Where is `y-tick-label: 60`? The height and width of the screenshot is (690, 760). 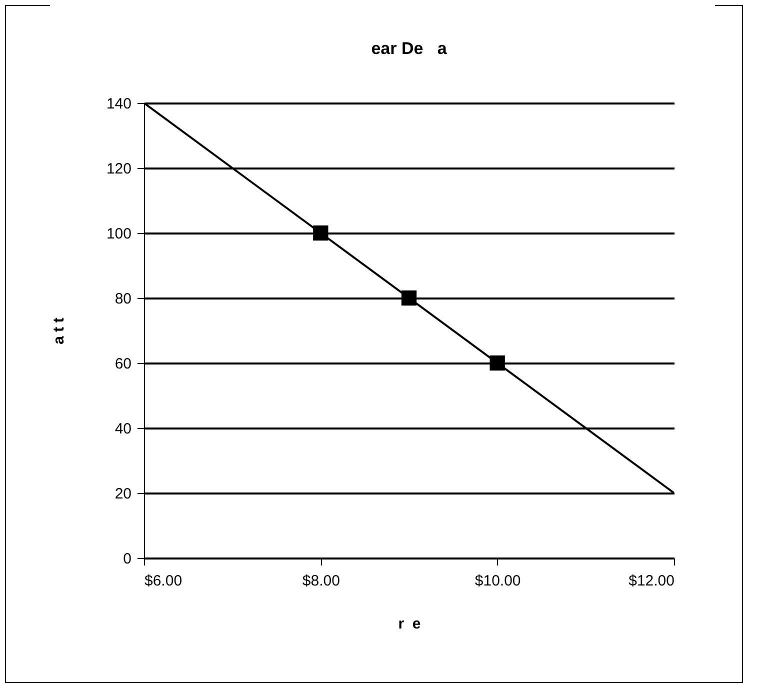
y-tick-label: 60 is located at coordinates (123, 364).